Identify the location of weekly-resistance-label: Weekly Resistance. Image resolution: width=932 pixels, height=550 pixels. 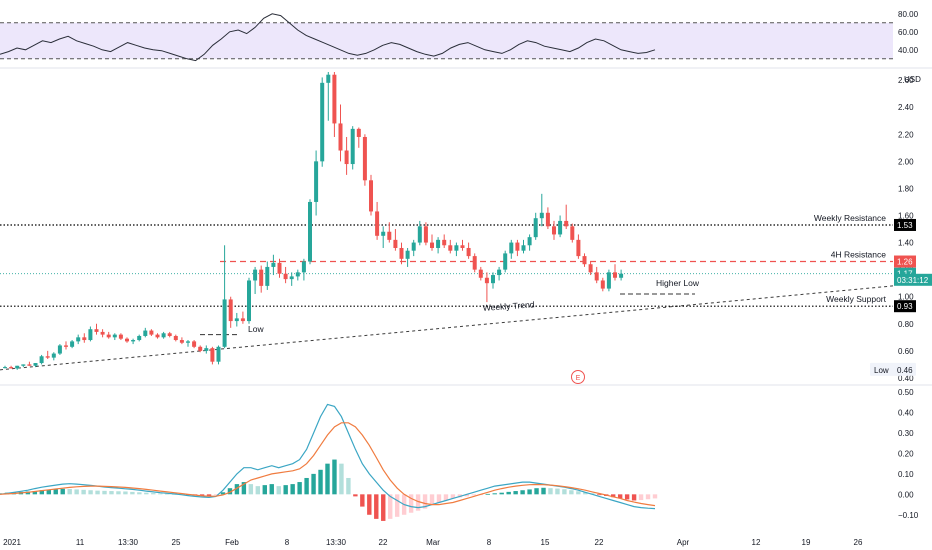
(850, 218).